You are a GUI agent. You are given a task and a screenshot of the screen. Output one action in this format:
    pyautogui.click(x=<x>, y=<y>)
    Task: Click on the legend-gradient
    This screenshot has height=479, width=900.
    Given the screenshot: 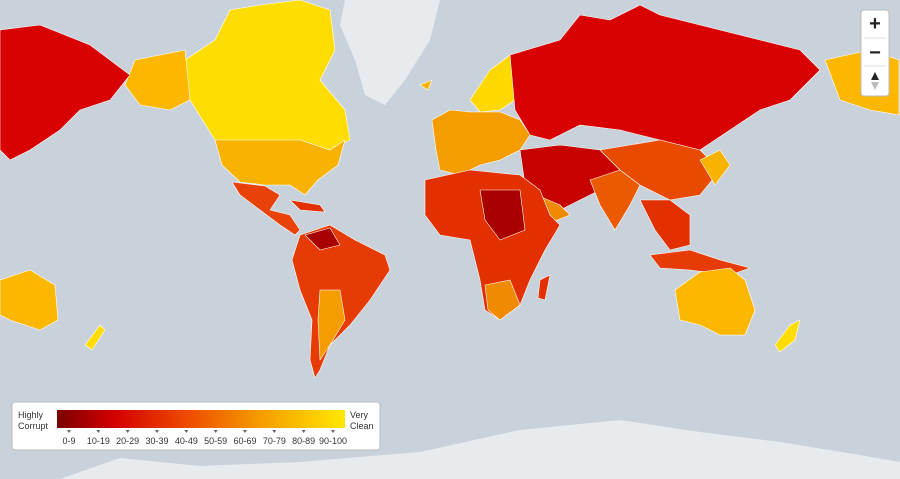 What is the action you would take?
    pyautogui.click(x=201, y=419)
    